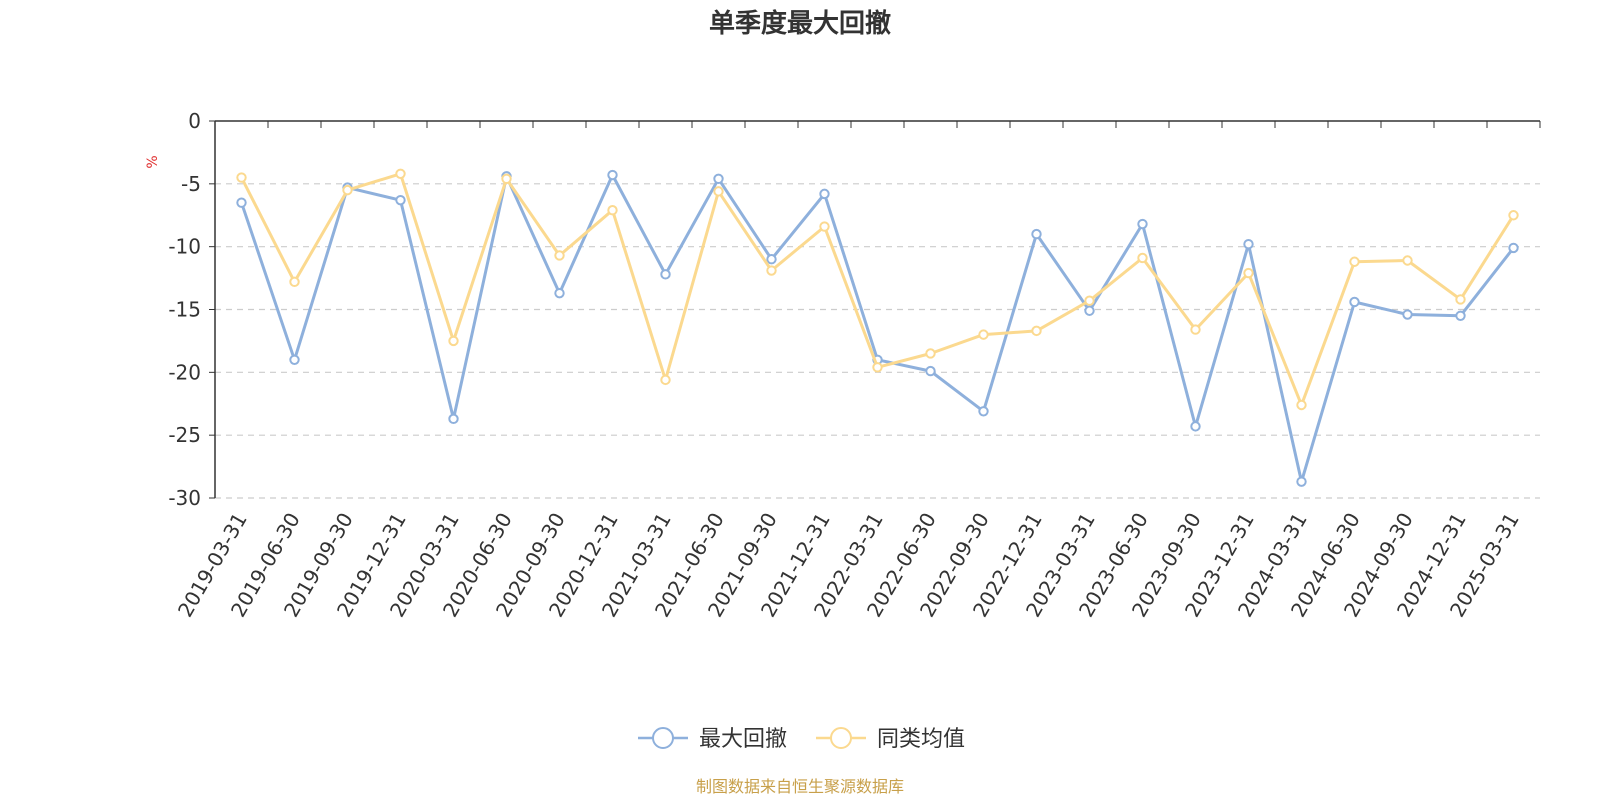 This screenshot has height=800, width=1600. Describe the element at coordinates (184, 310) in the screenshot. I see `y-tick-label: -15` at that location.